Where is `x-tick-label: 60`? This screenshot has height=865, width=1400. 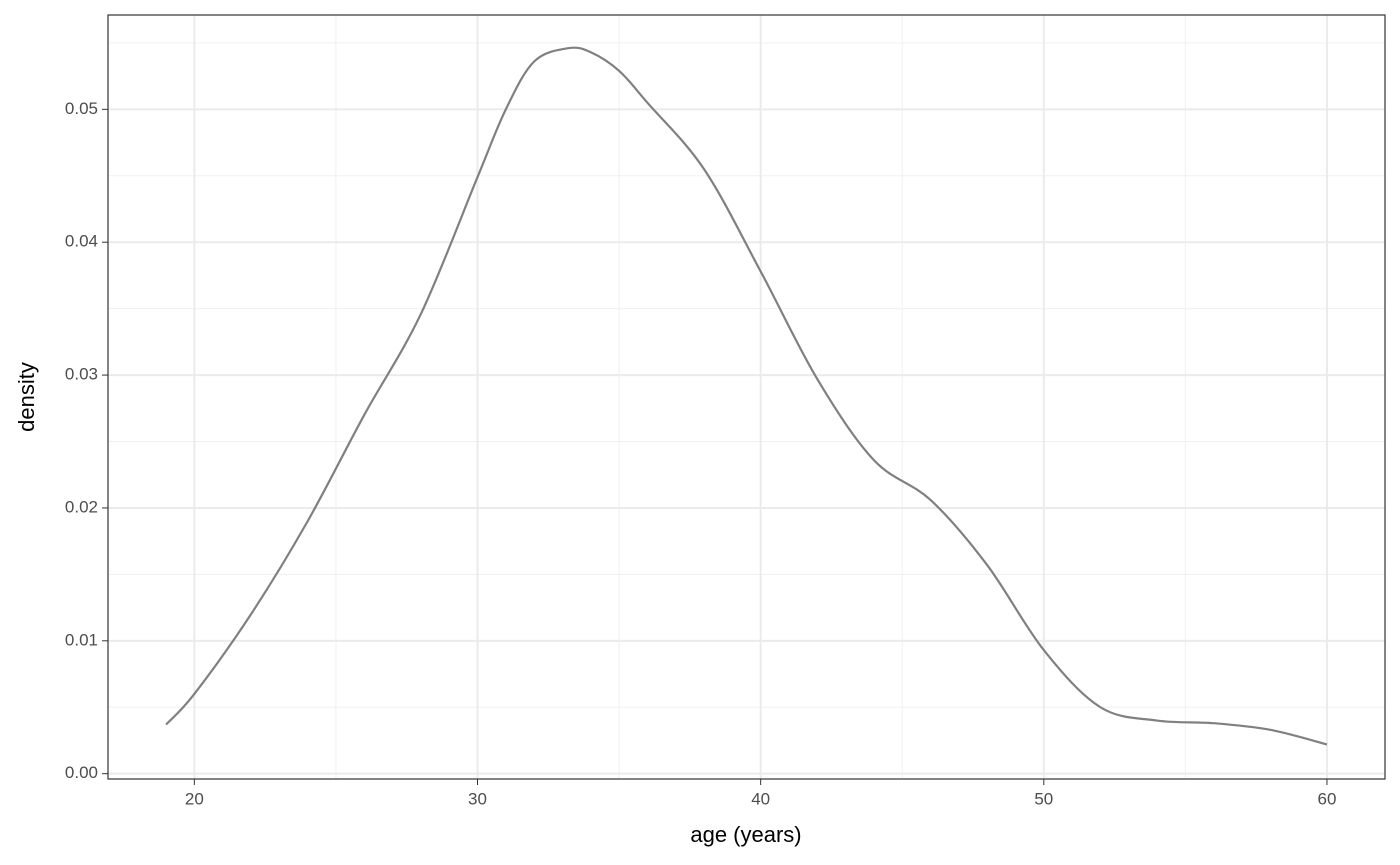
x-tick-label: 60 is located at coordinates (1326, 798).